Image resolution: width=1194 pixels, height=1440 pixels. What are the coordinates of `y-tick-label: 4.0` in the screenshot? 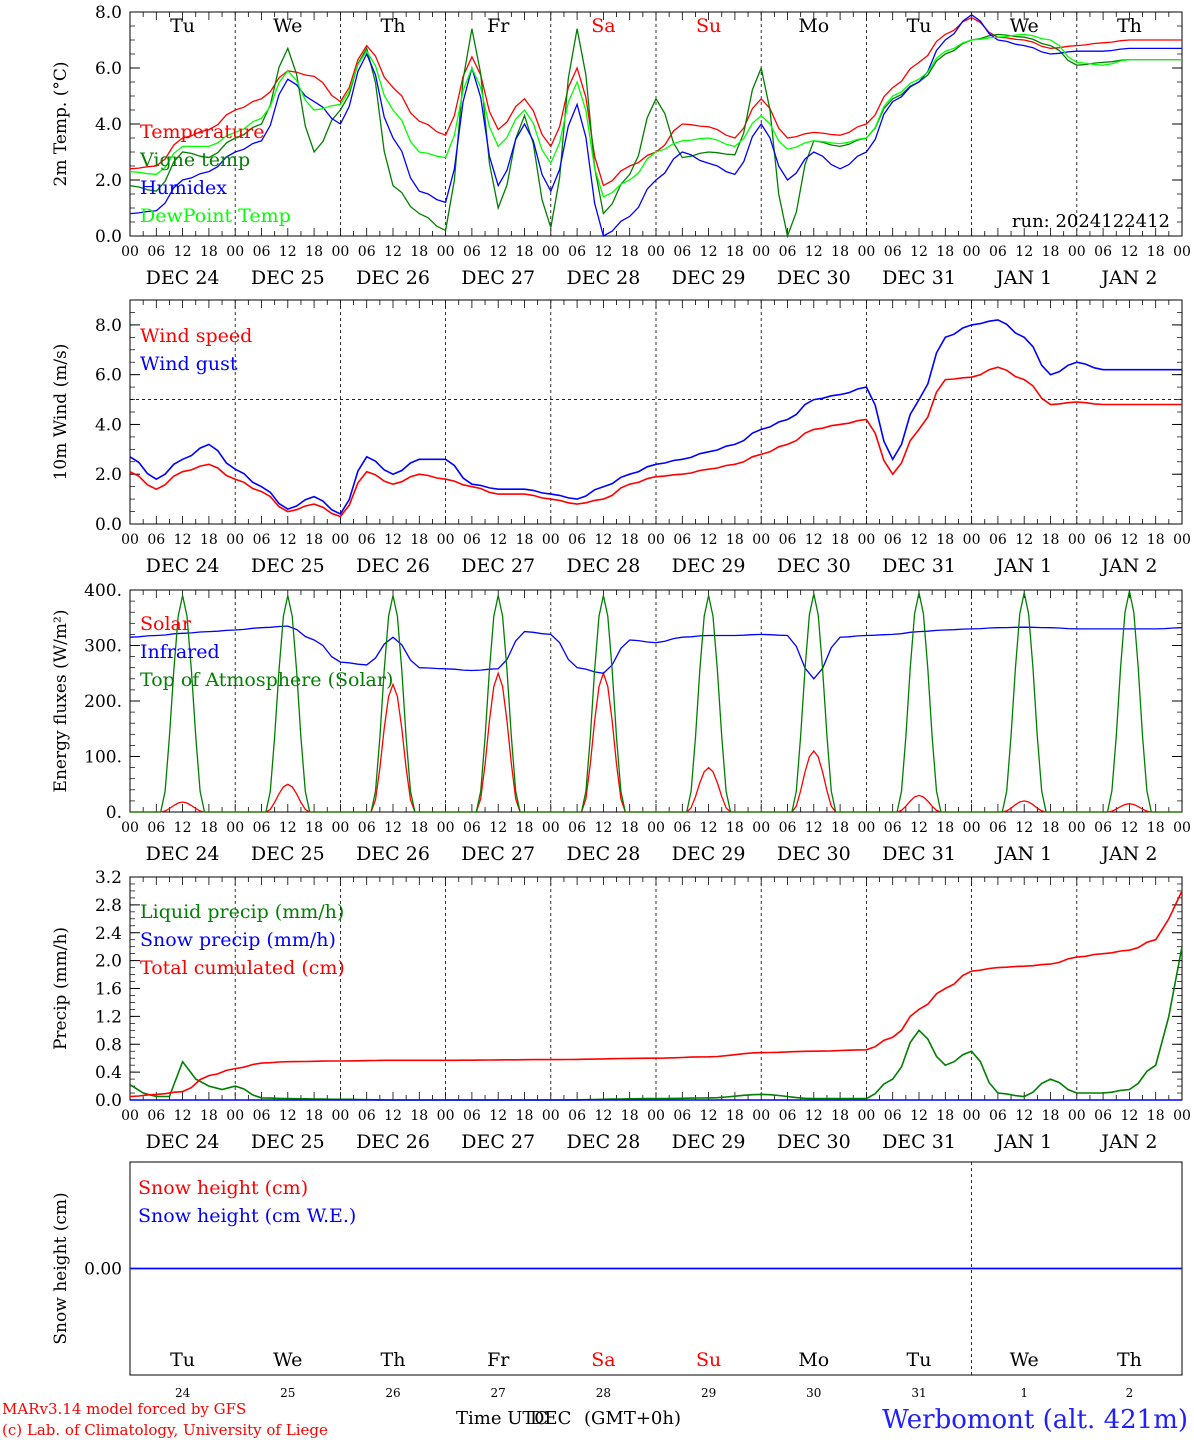 It's located at (108, 425).